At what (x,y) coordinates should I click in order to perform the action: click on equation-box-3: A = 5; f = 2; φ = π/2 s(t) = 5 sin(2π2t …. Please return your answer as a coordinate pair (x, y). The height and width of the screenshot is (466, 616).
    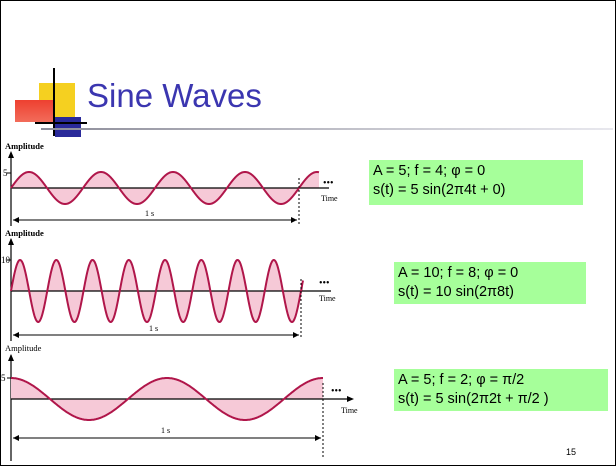
    Looking at the image, I should click on (501, 390).